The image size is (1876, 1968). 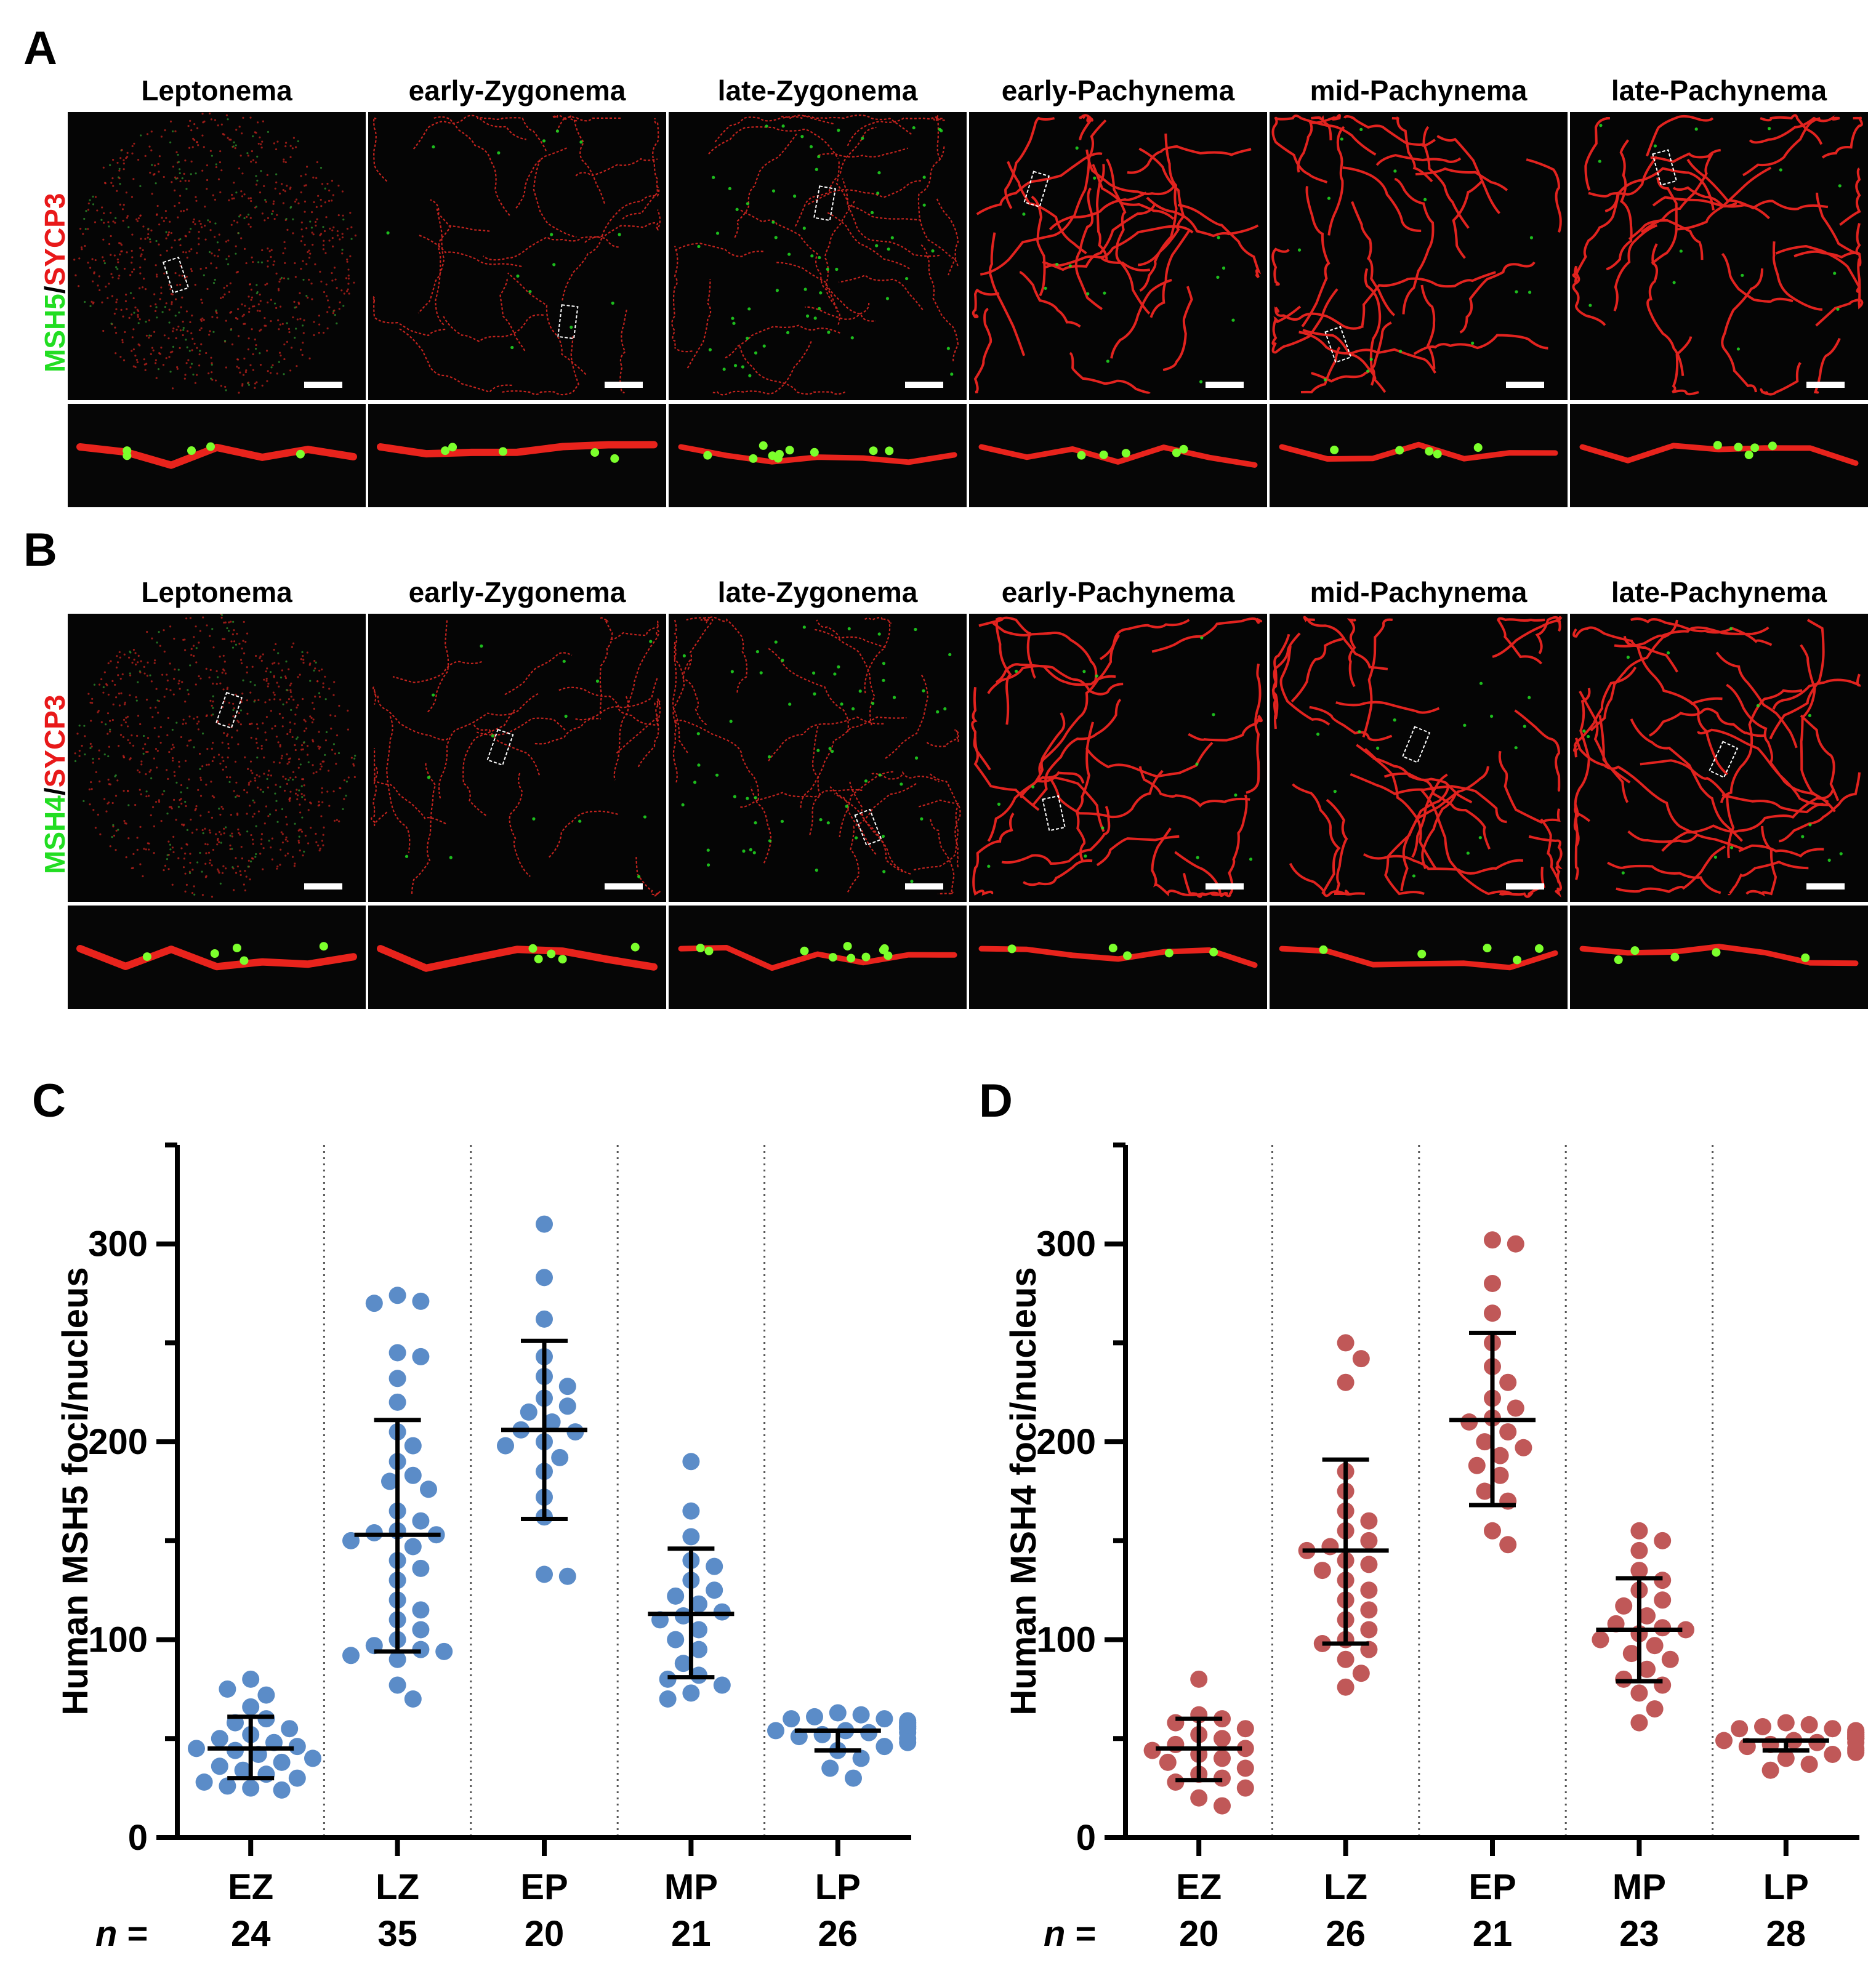 What do you see at coordinates (1199, 1887) in the screenshot?
I see `x-tick-label: EZ` at bounding box center [1199, 1887].